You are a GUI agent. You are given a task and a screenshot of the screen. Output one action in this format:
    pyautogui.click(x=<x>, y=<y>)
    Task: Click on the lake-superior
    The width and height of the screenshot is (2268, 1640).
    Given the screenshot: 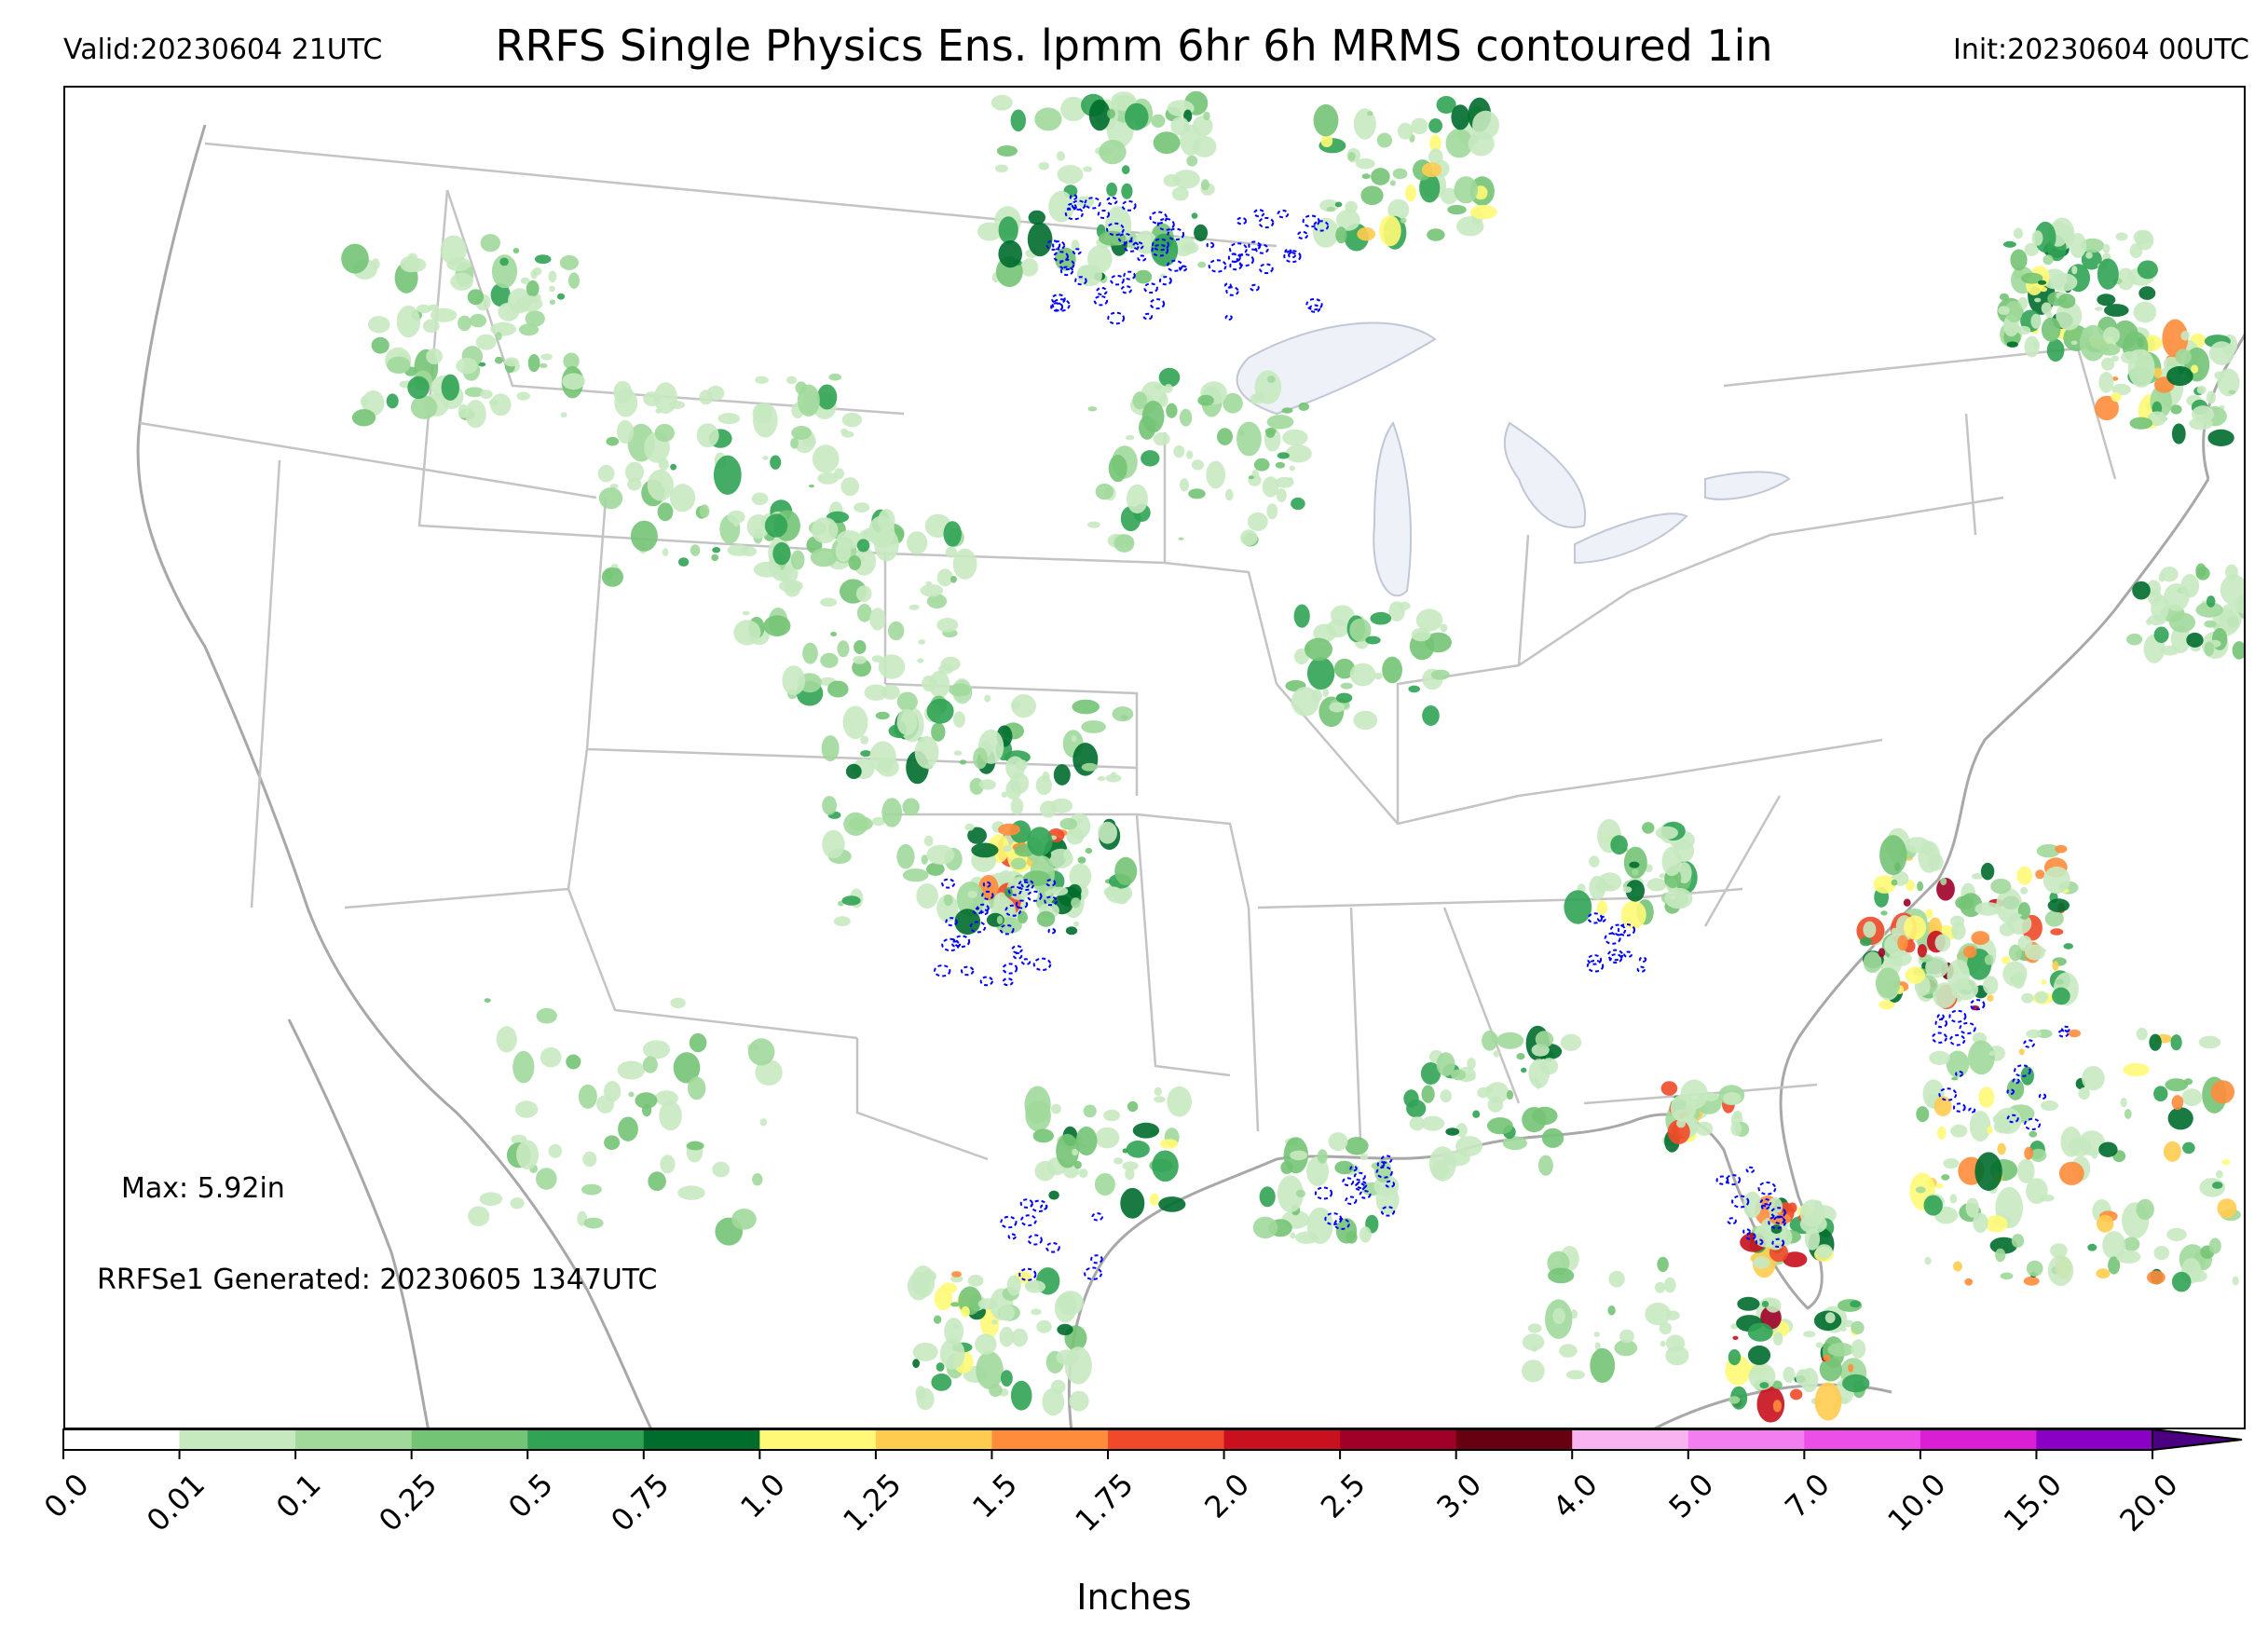 What is the action you would take?
    pyautogui.click(x=1336, y=368)
    